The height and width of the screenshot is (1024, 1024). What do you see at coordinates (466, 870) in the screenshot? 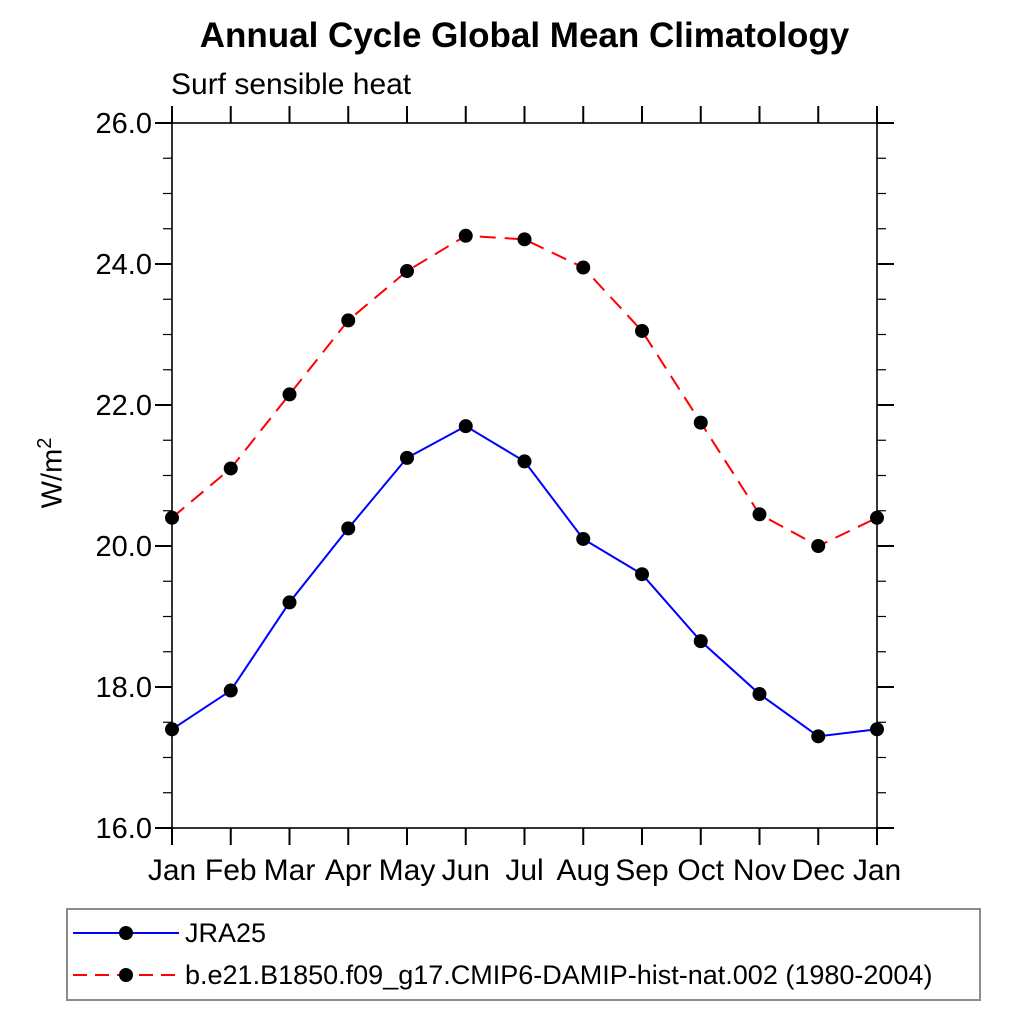
I see `x-tick-label: Jun` at bounding box center [466, 870].